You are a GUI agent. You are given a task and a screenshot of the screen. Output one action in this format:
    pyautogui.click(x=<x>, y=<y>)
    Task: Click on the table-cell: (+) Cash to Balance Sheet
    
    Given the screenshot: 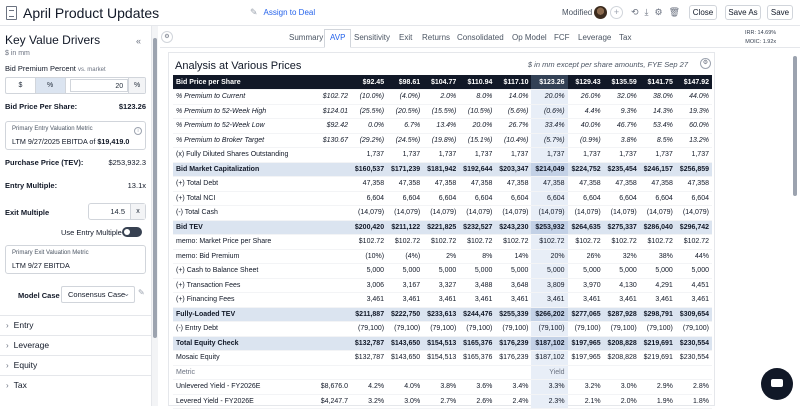 What is the action you would take?
    pyautogui.click(x=237, y=271)
    